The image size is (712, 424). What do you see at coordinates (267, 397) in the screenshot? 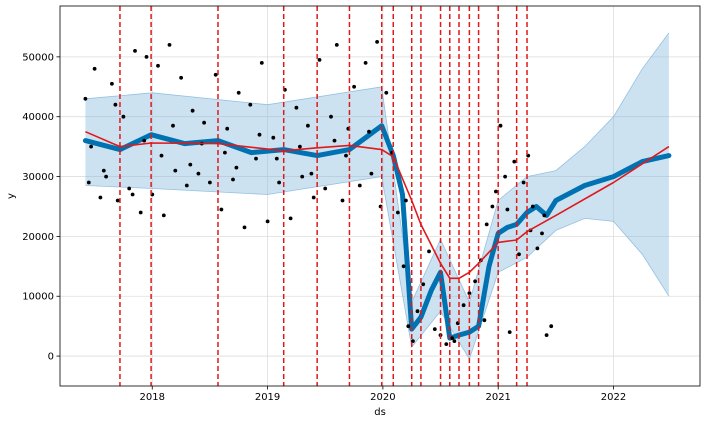
I see `x-tick-label: 2019` at bounding box center [267, 397].